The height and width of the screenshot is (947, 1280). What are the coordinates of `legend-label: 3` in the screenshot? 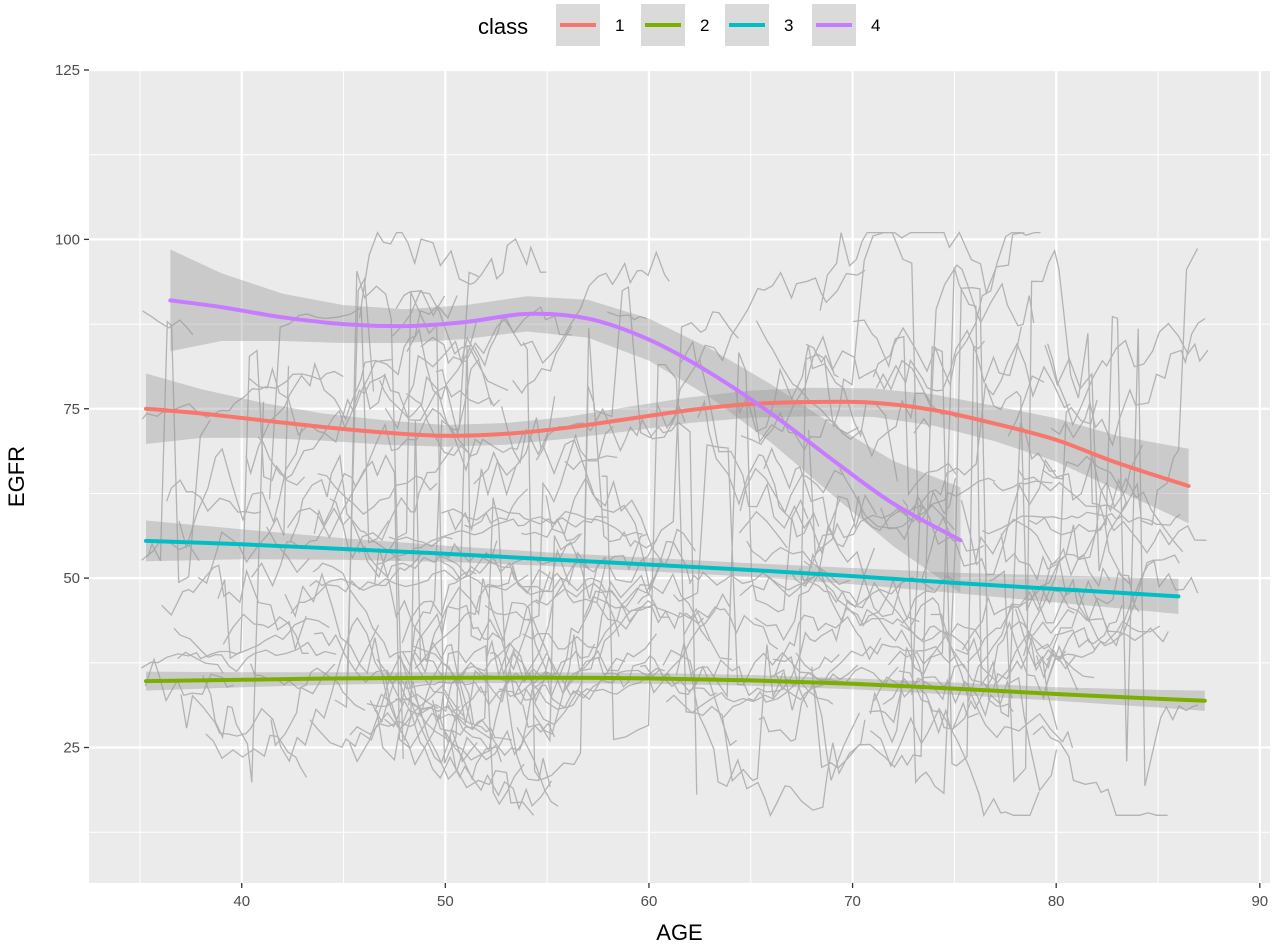 It's located at (788, 25).